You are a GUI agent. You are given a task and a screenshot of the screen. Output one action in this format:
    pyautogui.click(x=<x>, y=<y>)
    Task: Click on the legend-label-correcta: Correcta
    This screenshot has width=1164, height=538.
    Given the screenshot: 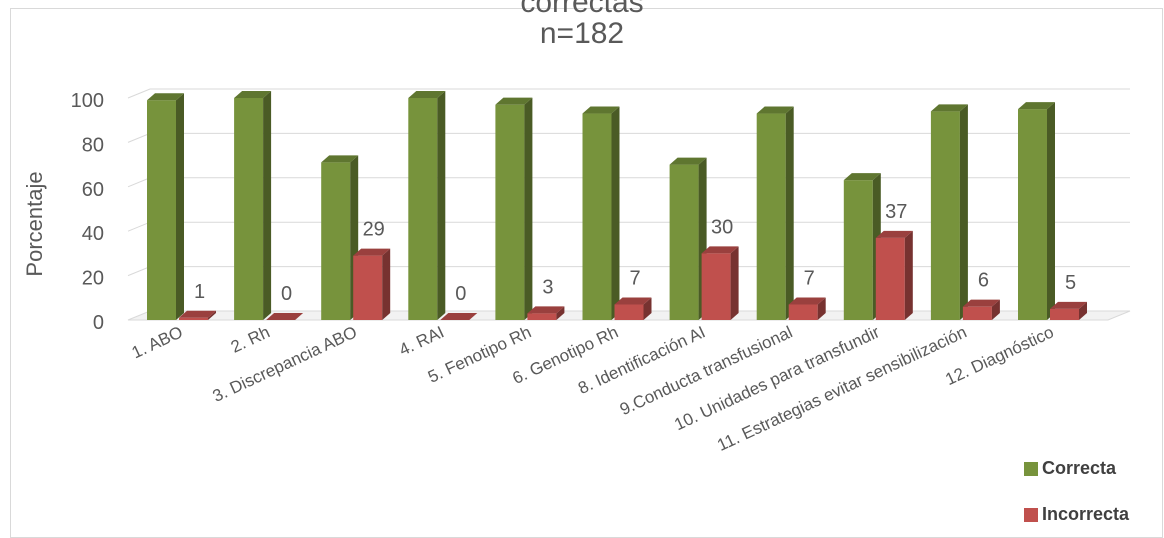 What is the action you would take?
    pyautogui.click(x=1079, y=468)
    